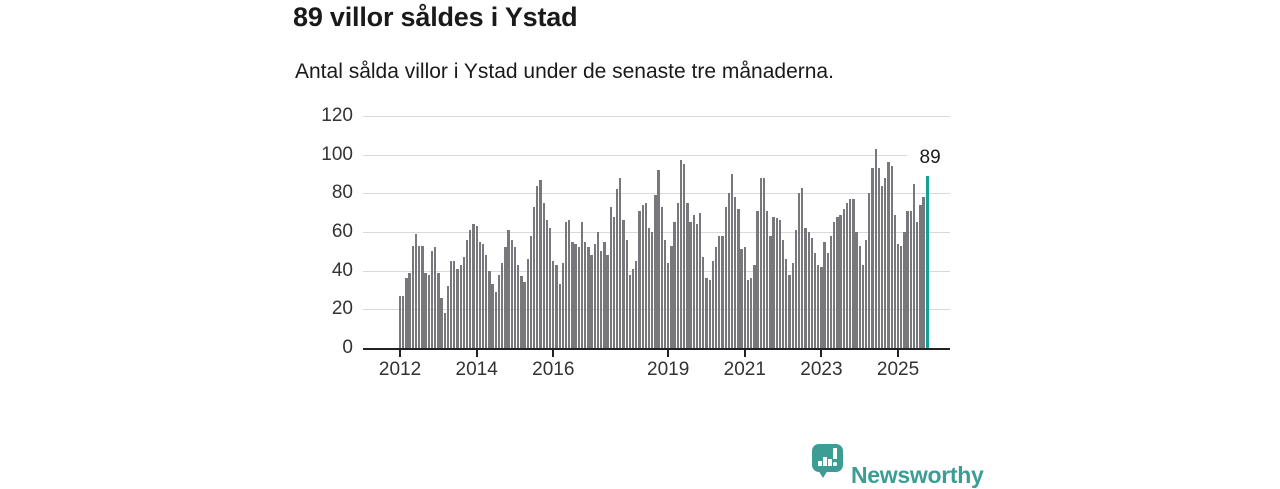 The image size is (1280, 489). Describe the element at coordinates (835, 464) in the screenshot. I see `logo-exclamation-dot` at that location.